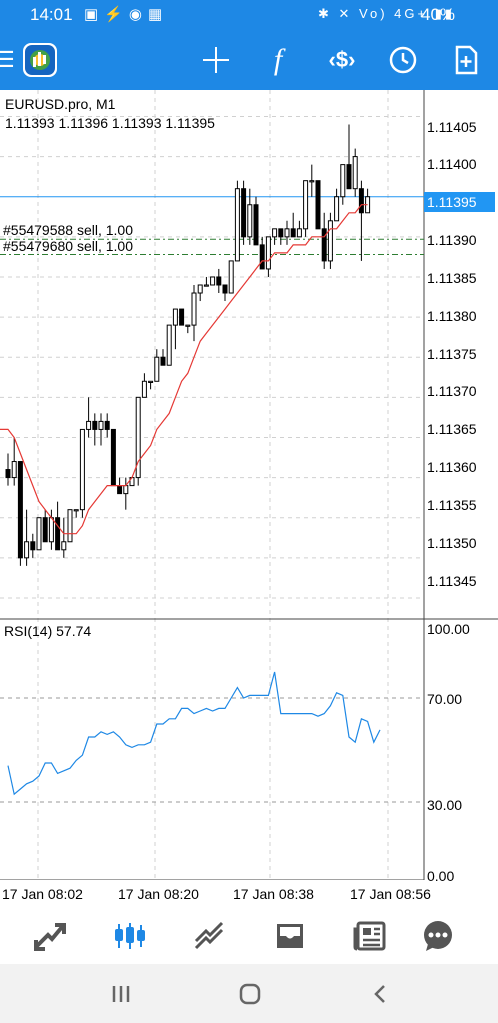 Image resolution: width=498 pixels, height=1023 pixels. Describe the element at coordinates (40, 60) in the screenshot. I see `app-logo-icon` at that location.